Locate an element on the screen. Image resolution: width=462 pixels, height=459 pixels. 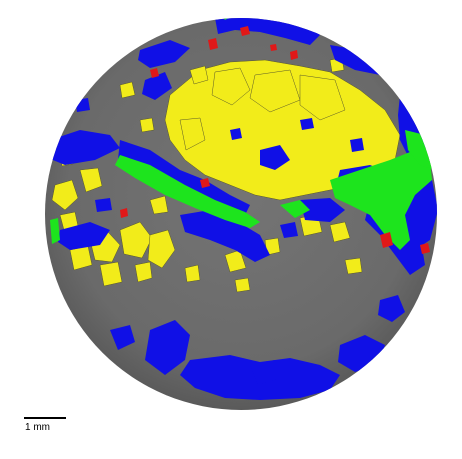
scale-bar-label: 1 mm is located at coordinates (37, 427).